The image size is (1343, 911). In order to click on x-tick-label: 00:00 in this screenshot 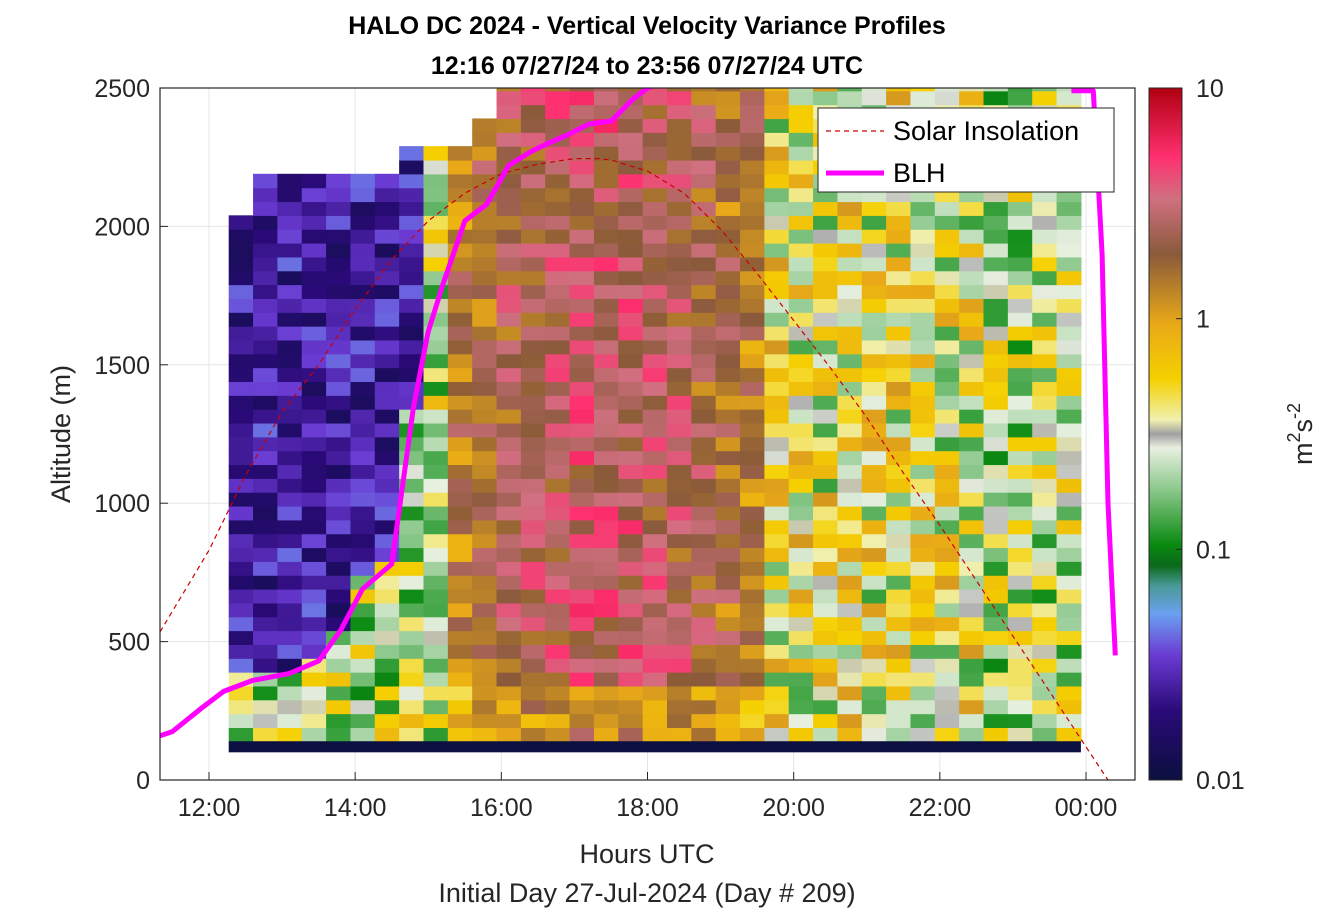, I will do `click(1086, 808)`.